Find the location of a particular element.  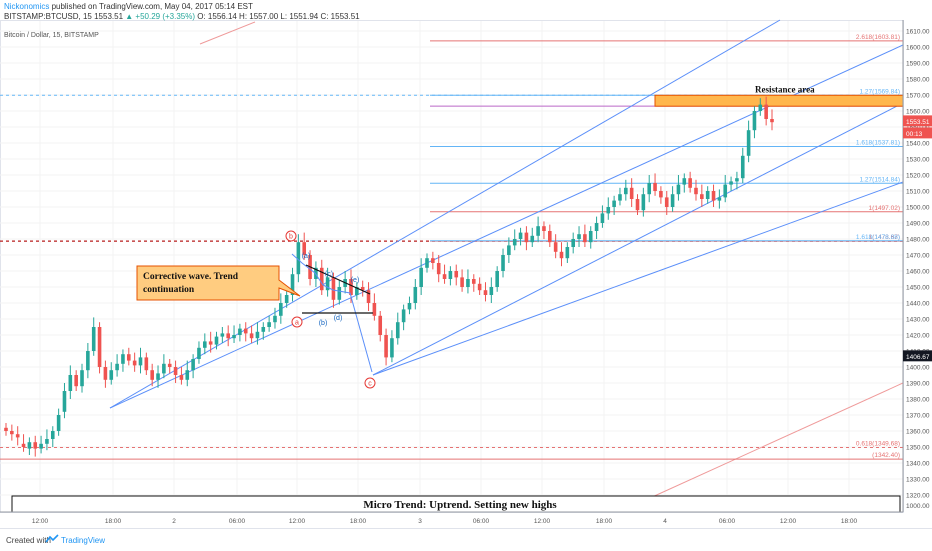

price-change: ▲ +50.29 (+3.35%) is located at coordinates (160, 16).